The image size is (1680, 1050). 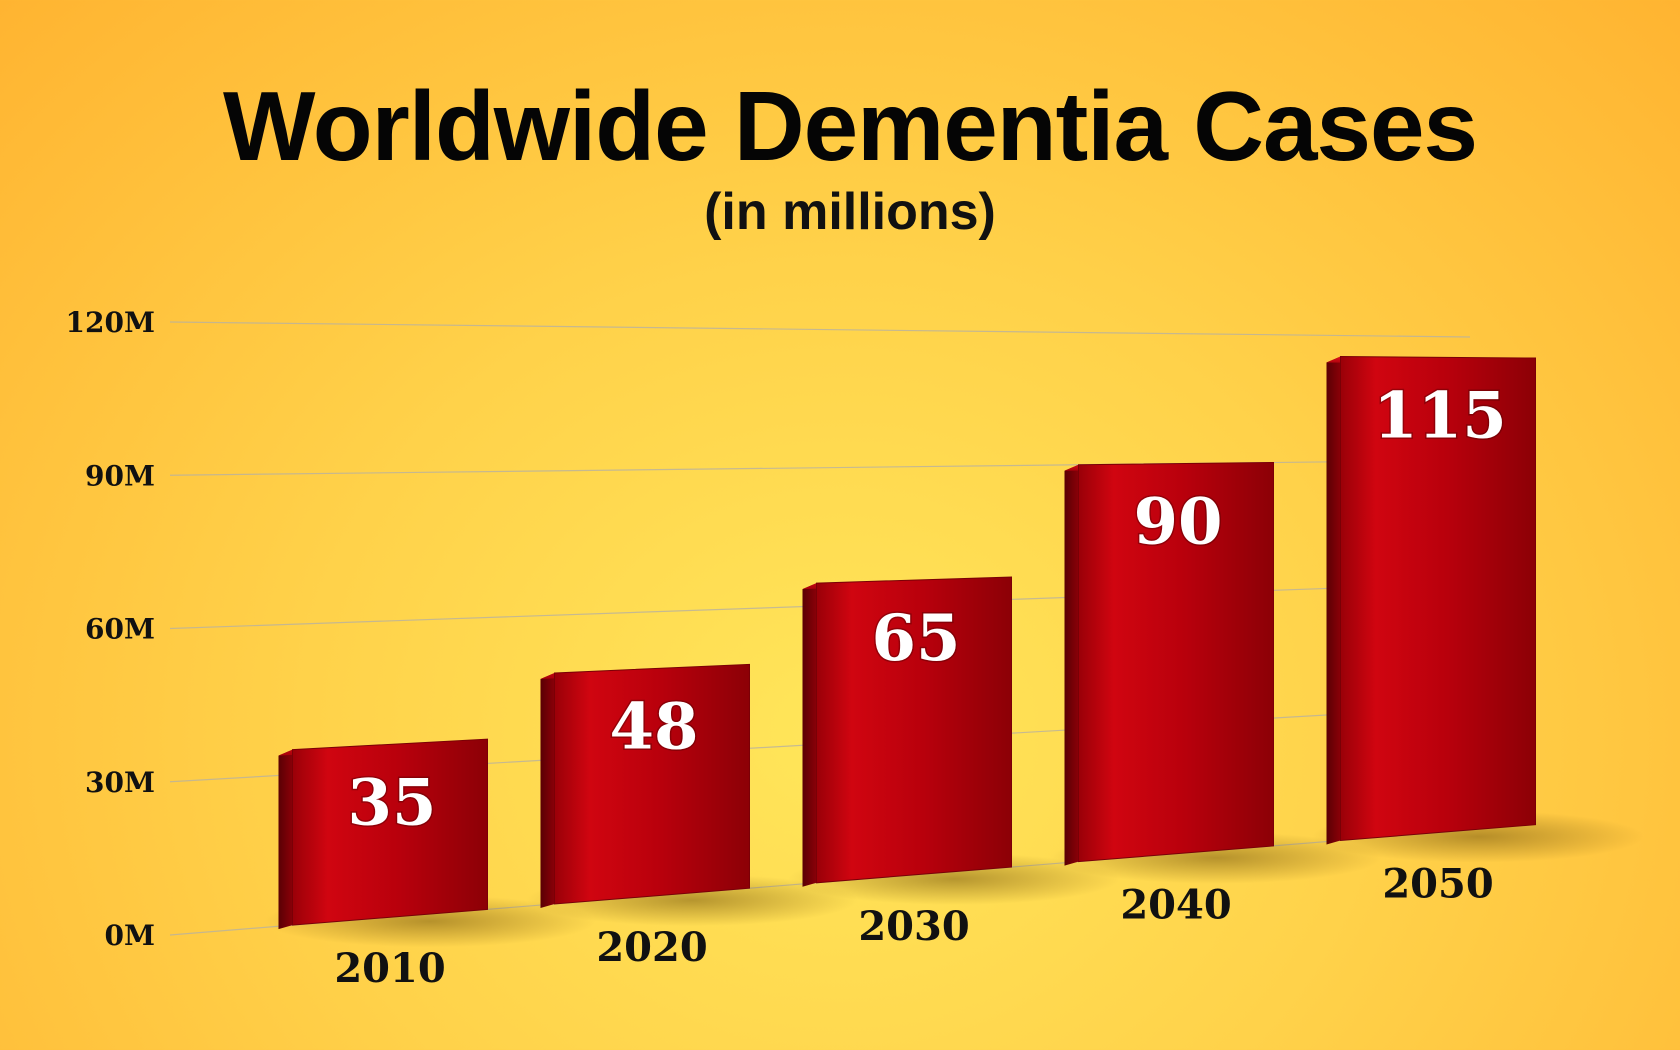 I want to click on x-tick-label: 2050, so click(x=1437, y=884).